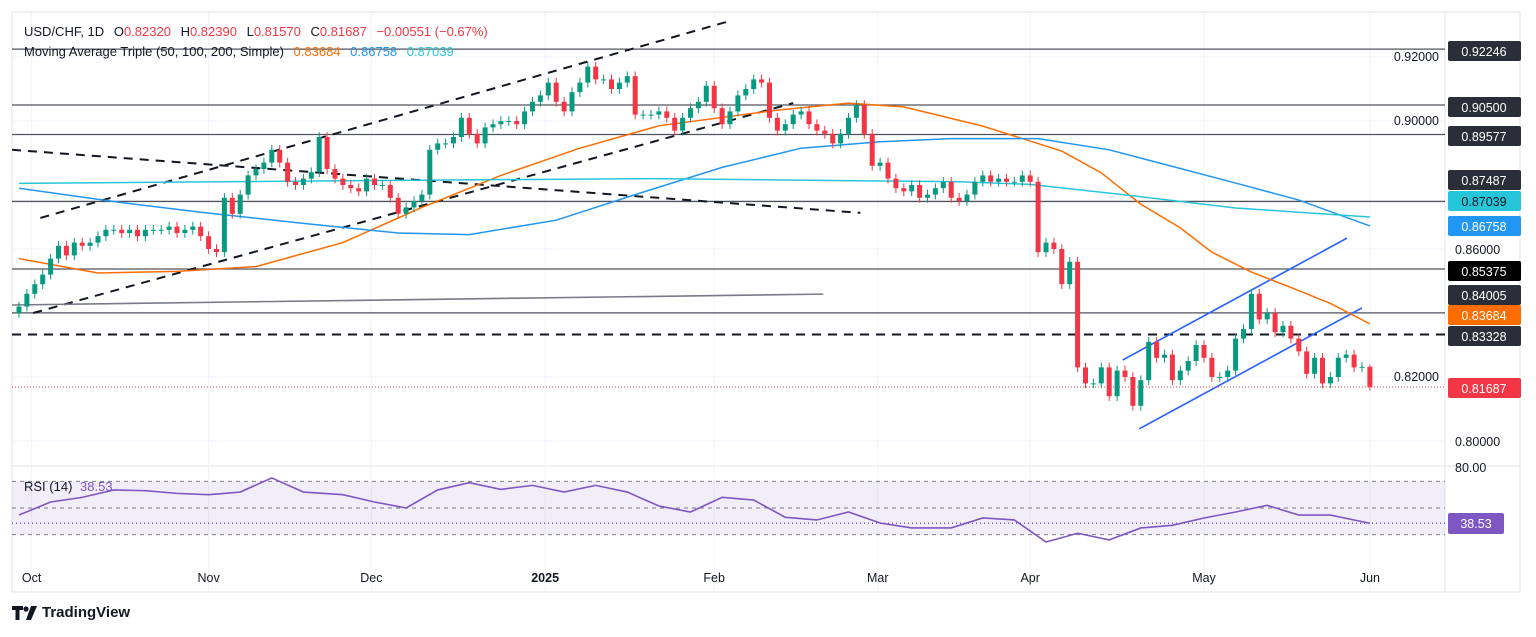  I want to click on trend-line, so click(1235, 299).